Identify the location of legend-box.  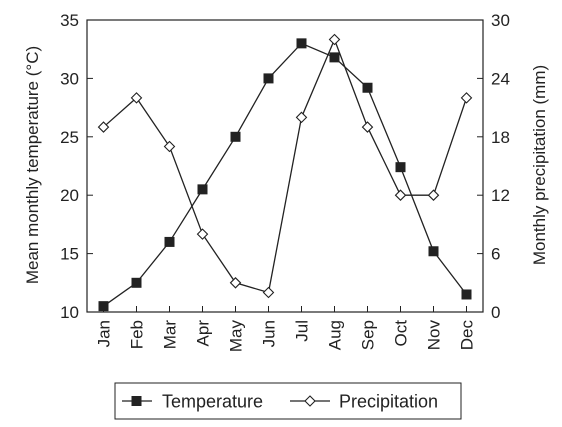
(288, 401).